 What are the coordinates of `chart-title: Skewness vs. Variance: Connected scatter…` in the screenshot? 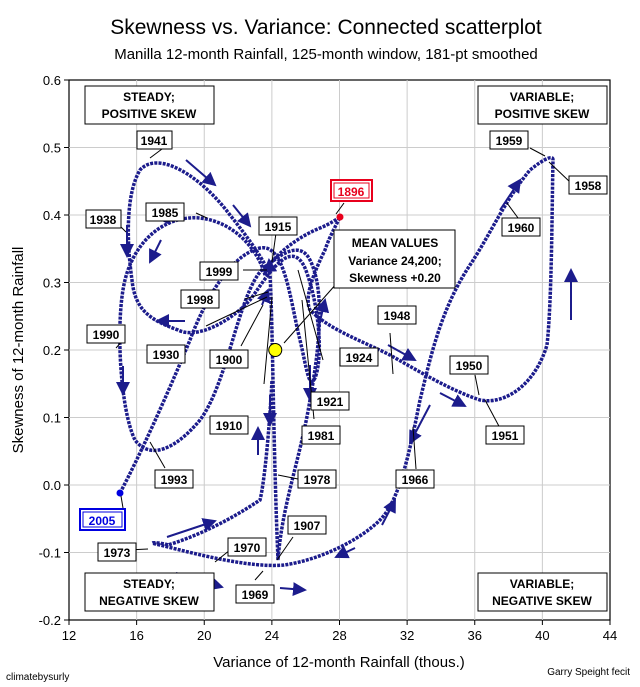 It's located at (326, 27).